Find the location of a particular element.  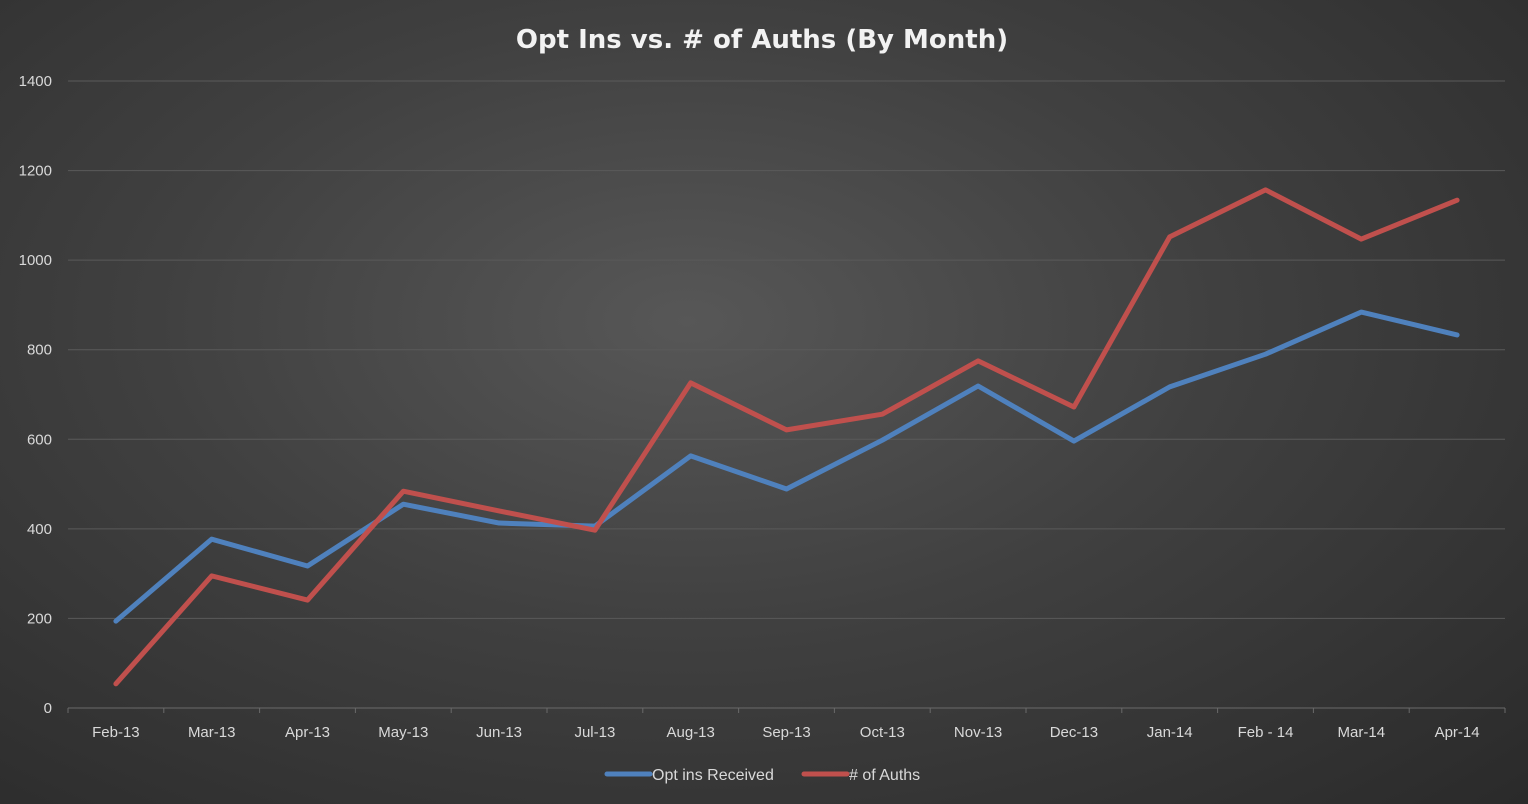

x-tick-label: Jul-13 is located at coordinates (594, 732).